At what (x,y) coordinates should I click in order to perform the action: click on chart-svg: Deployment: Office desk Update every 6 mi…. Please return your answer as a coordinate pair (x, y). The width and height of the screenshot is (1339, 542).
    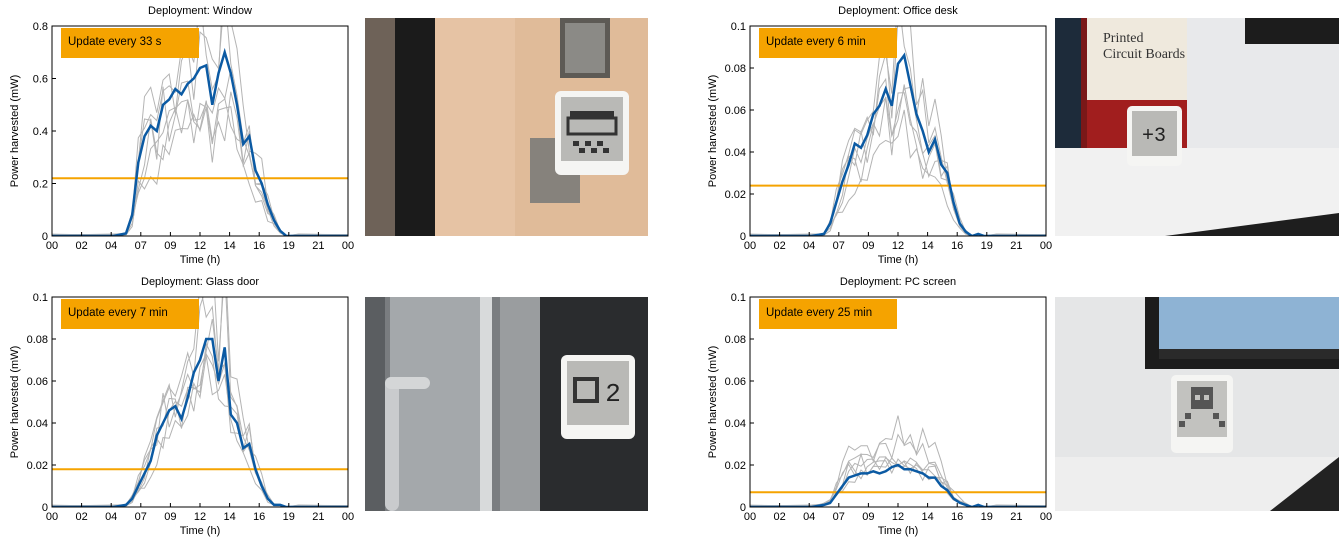
    Looking at the image, I should click on (879, 135).